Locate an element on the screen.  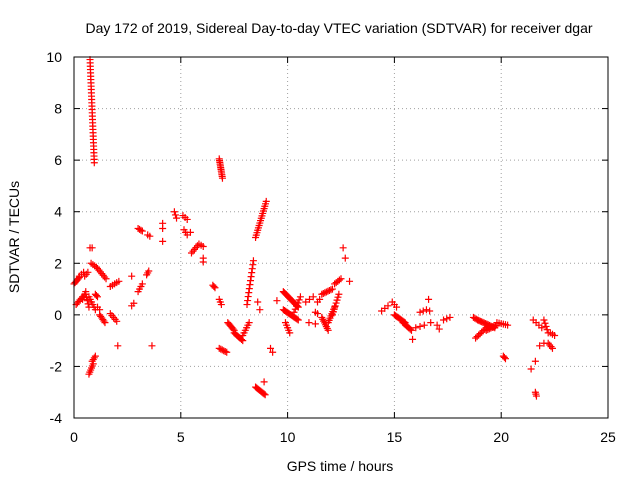
y-tick-label: 6 is located at coordinates (58, 160).